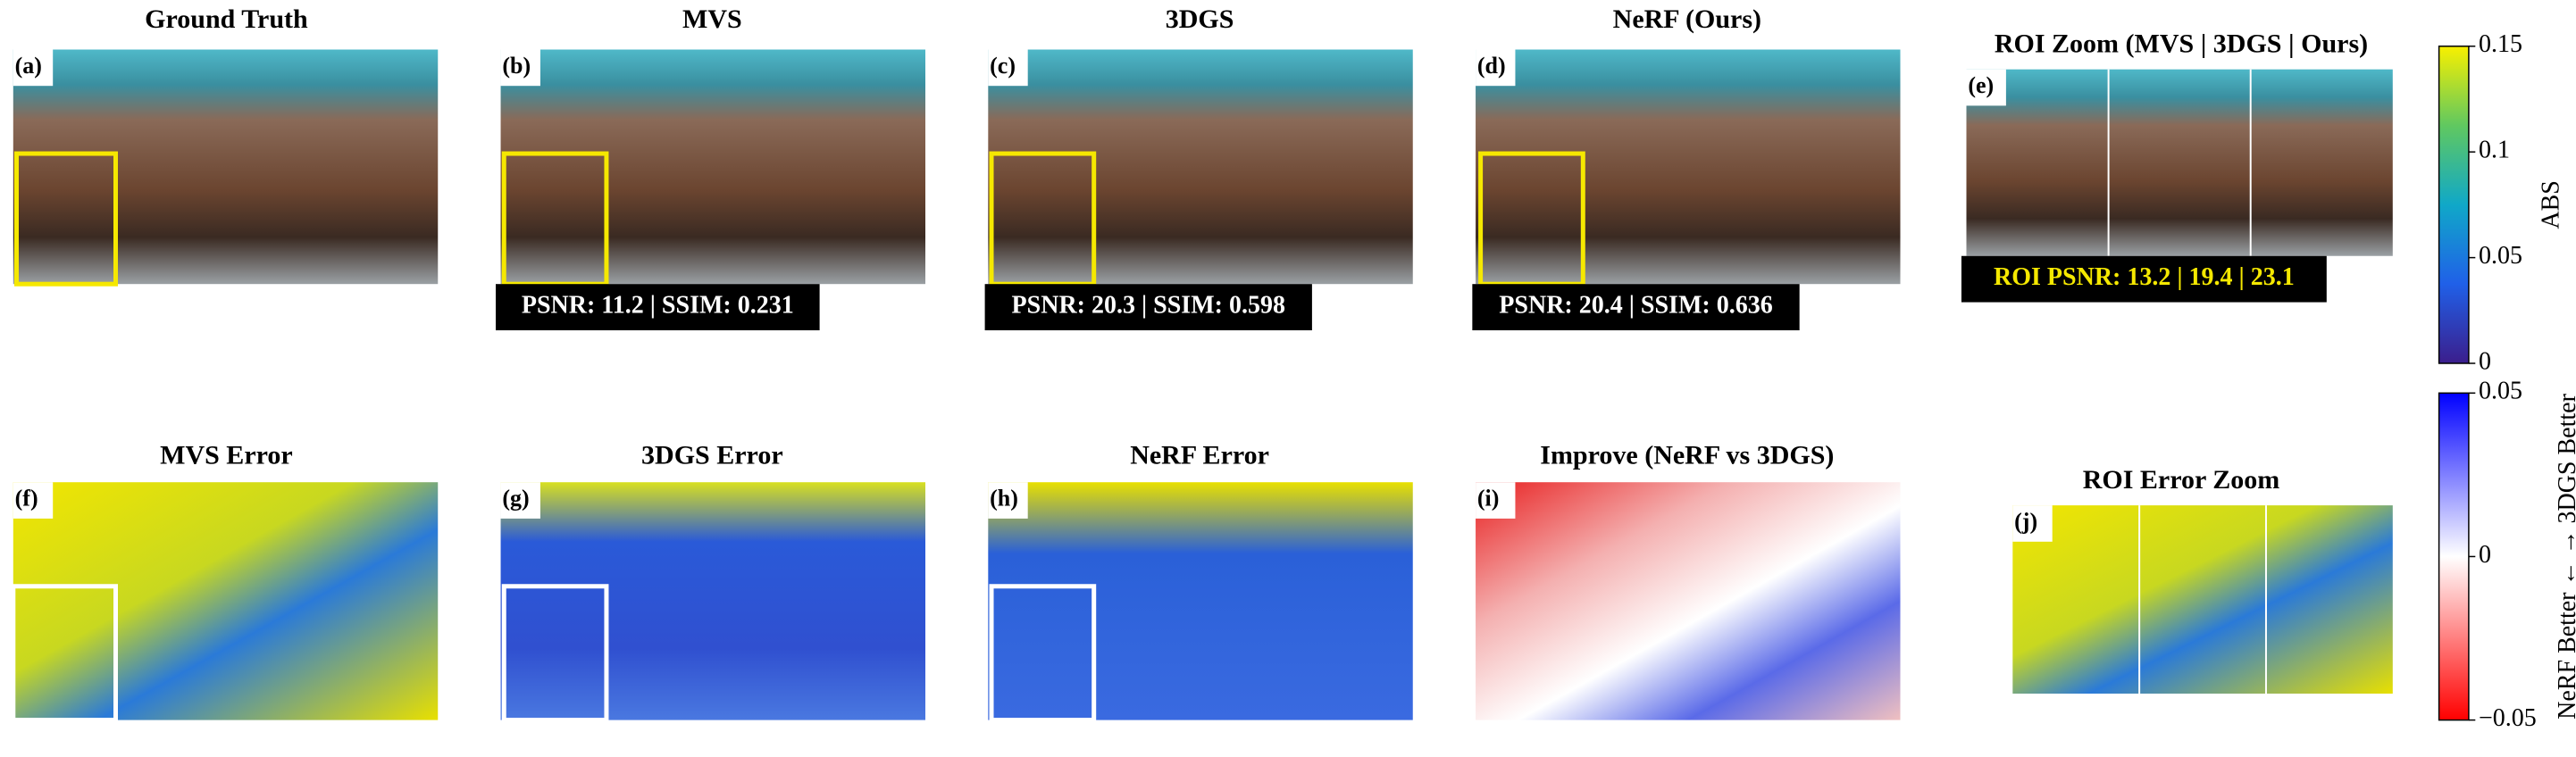  I want to click on metric-label: PSNR: 20.4 | SSIM: 0.636, so click(1636, 306).